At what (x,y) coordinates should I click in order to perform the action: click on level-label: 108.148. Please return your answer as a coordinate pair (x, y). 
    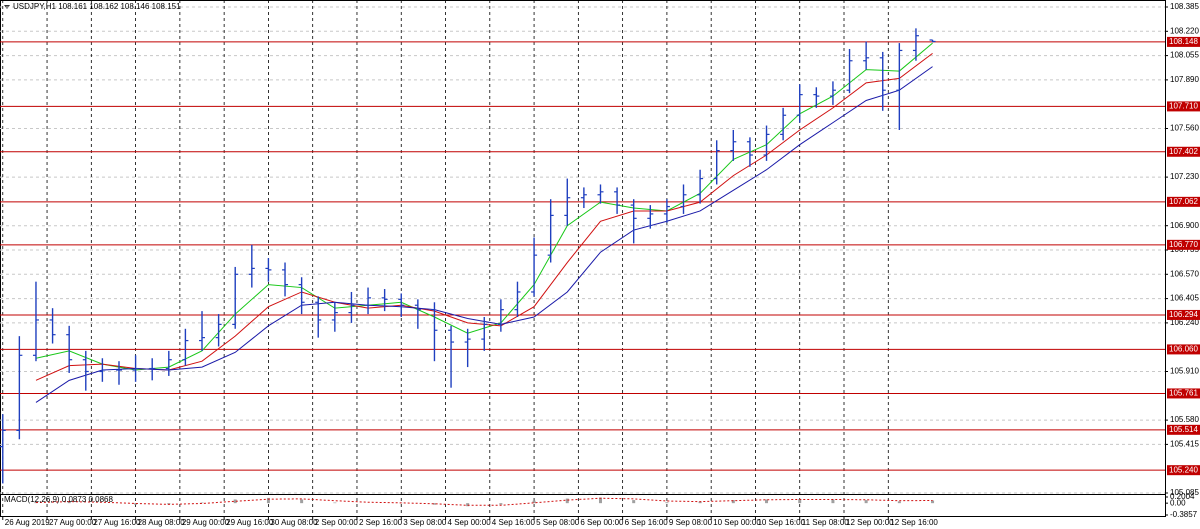
    Looking at the image, I should click on (1183, 41).